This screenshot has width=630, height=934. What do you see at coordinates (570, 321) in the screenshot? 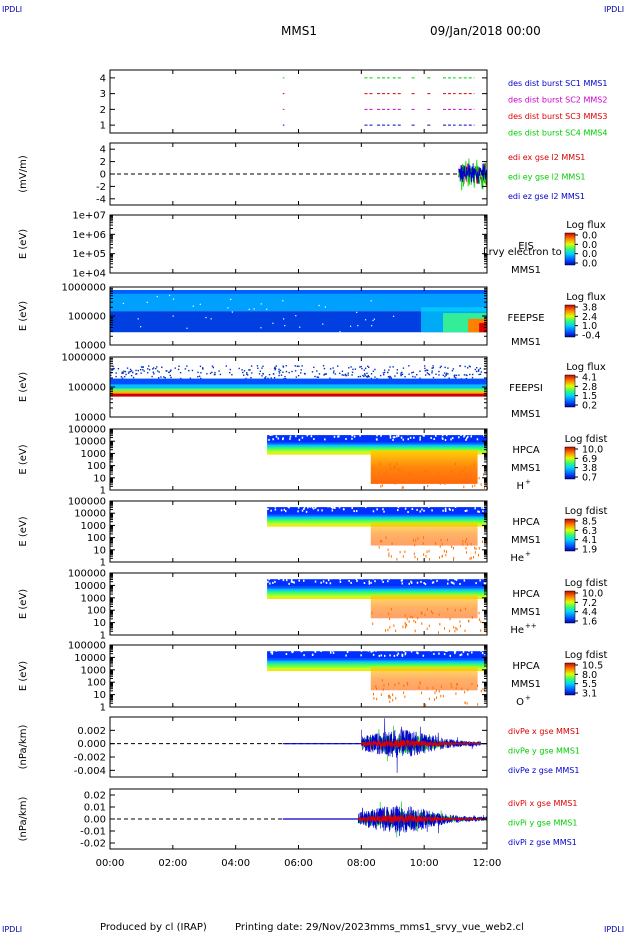
I see `colorbar-feepse` at bounding box center [570, 321].